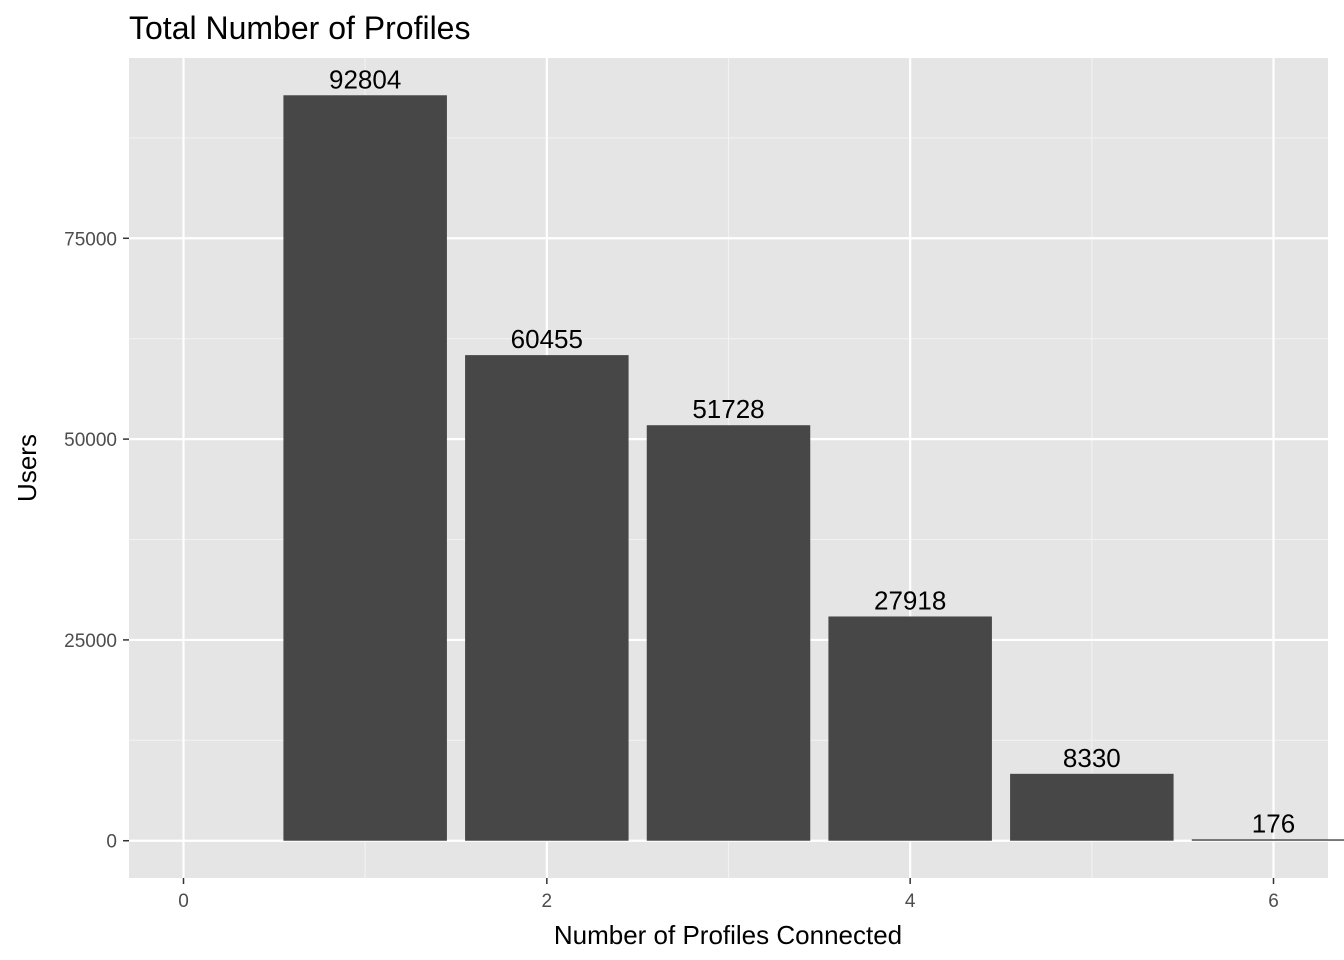 This screenshot has height=960, width=1344. Describe the element at coordinates (910, 901) in the screenshot. I see `x-tick-label: 4` at that location.